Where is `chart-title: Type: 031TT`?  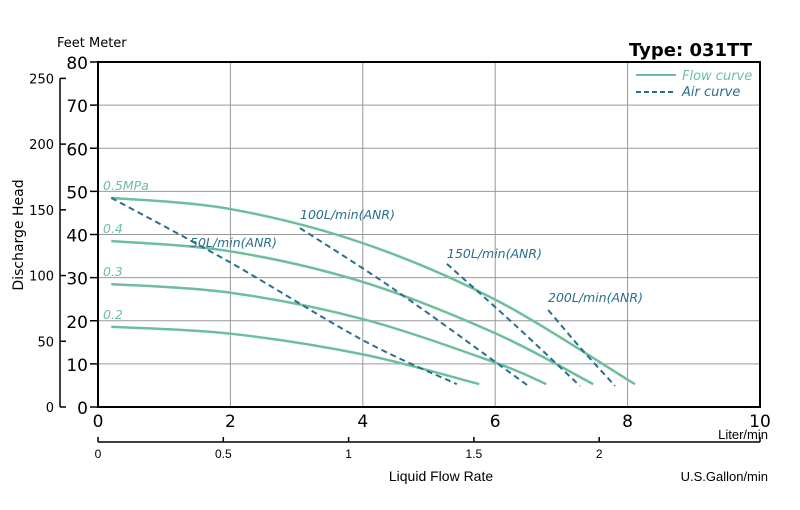
chart-title: Type: 031TT is located at coordinates (691, 50).